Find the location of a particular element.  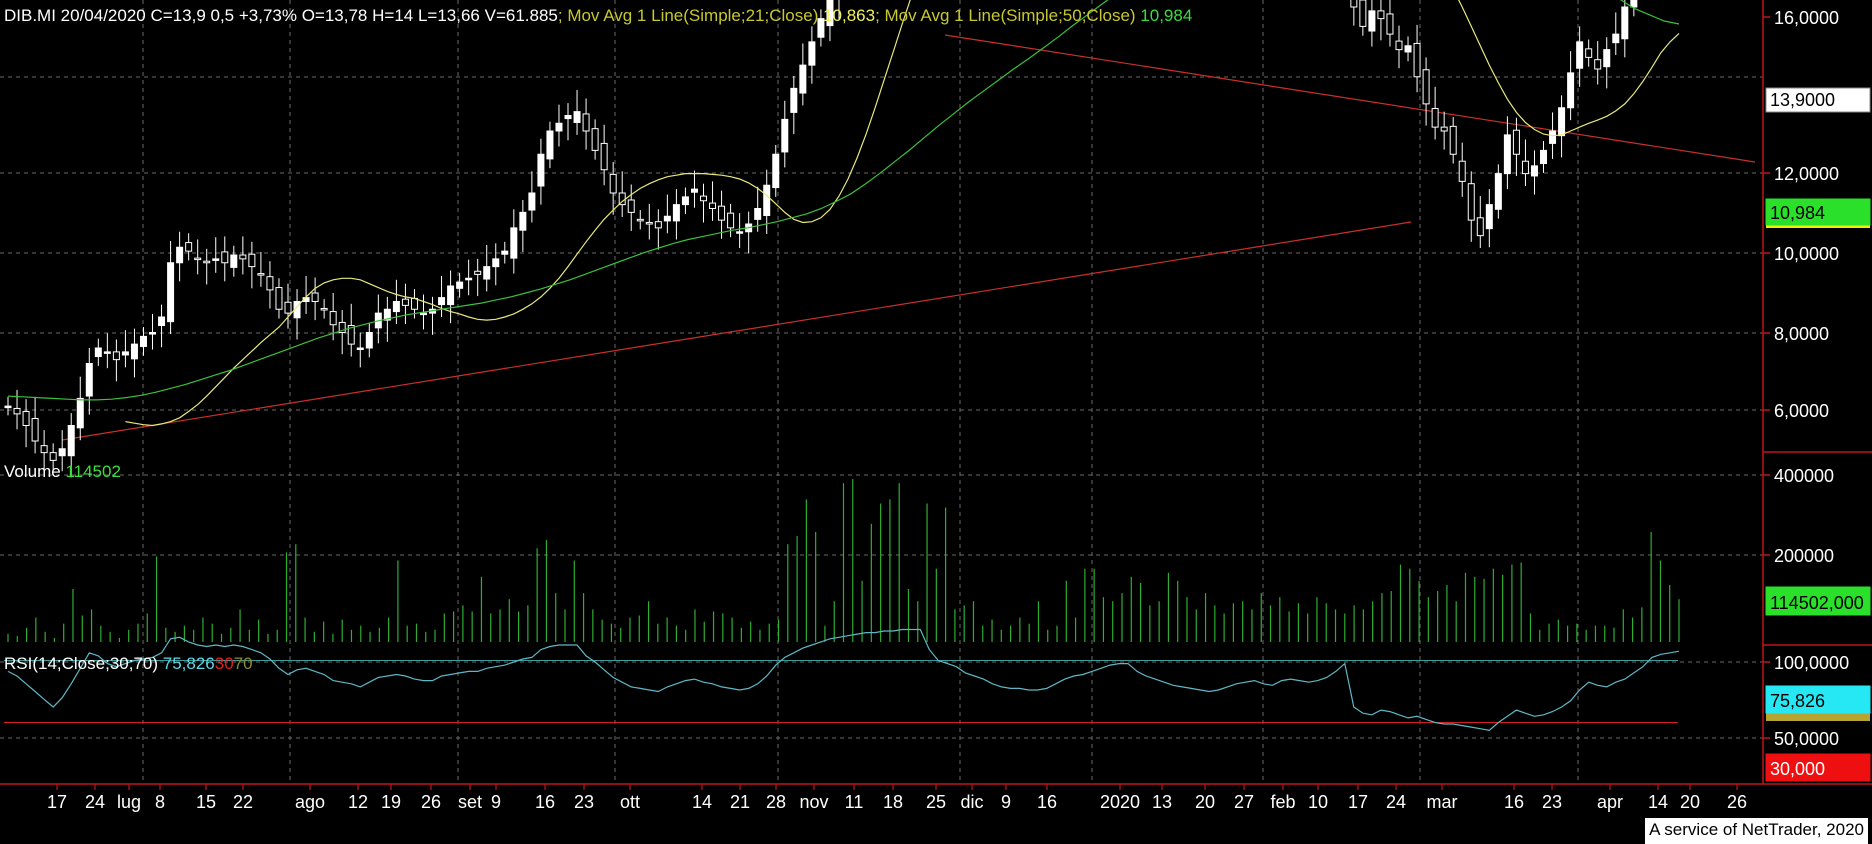

rsi-last-tag-text: 75,826 is located at coordinates (1797, 701).